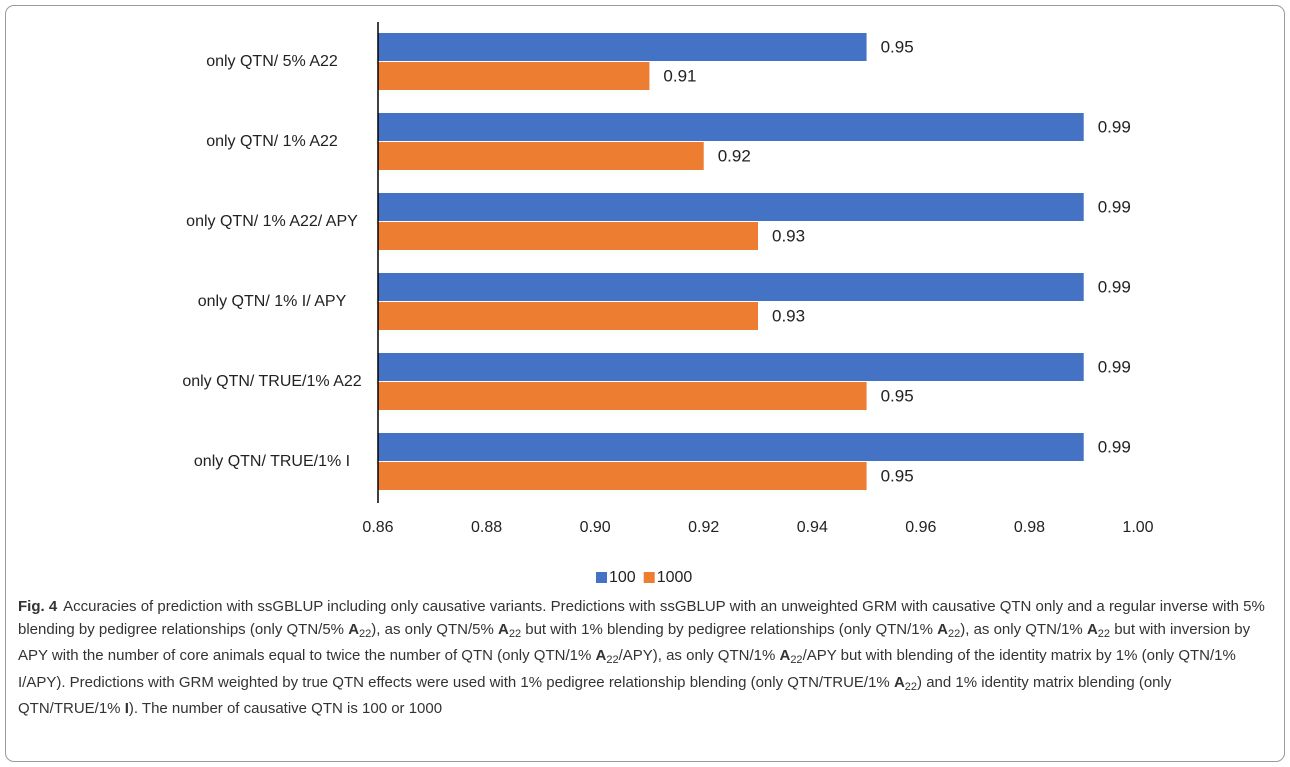 The image size is (1290, 767). What do you see at coordinates (434, 629) in the screenshot?
I see `caption-text: ), as only QTN/5%` at bounding box center [434, 629].